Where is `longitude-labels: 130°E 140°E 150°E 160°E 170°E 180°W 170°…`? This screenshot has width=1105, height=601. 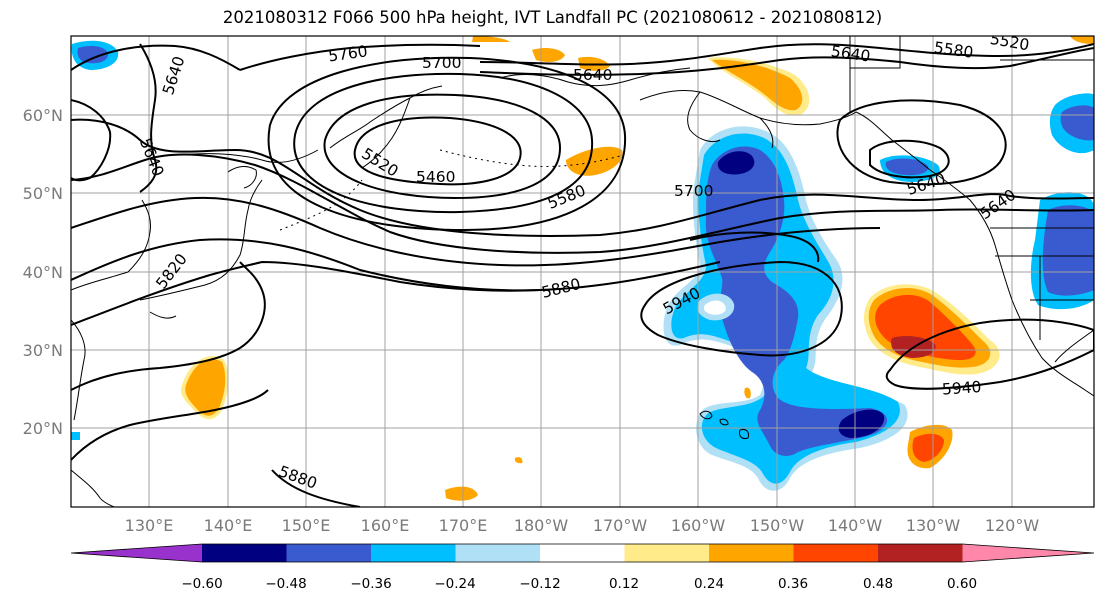 longitude-labels: 130°E 140°E 150°E 160°E 170°E 180°W 170°… is located at coordinates (582, 525).